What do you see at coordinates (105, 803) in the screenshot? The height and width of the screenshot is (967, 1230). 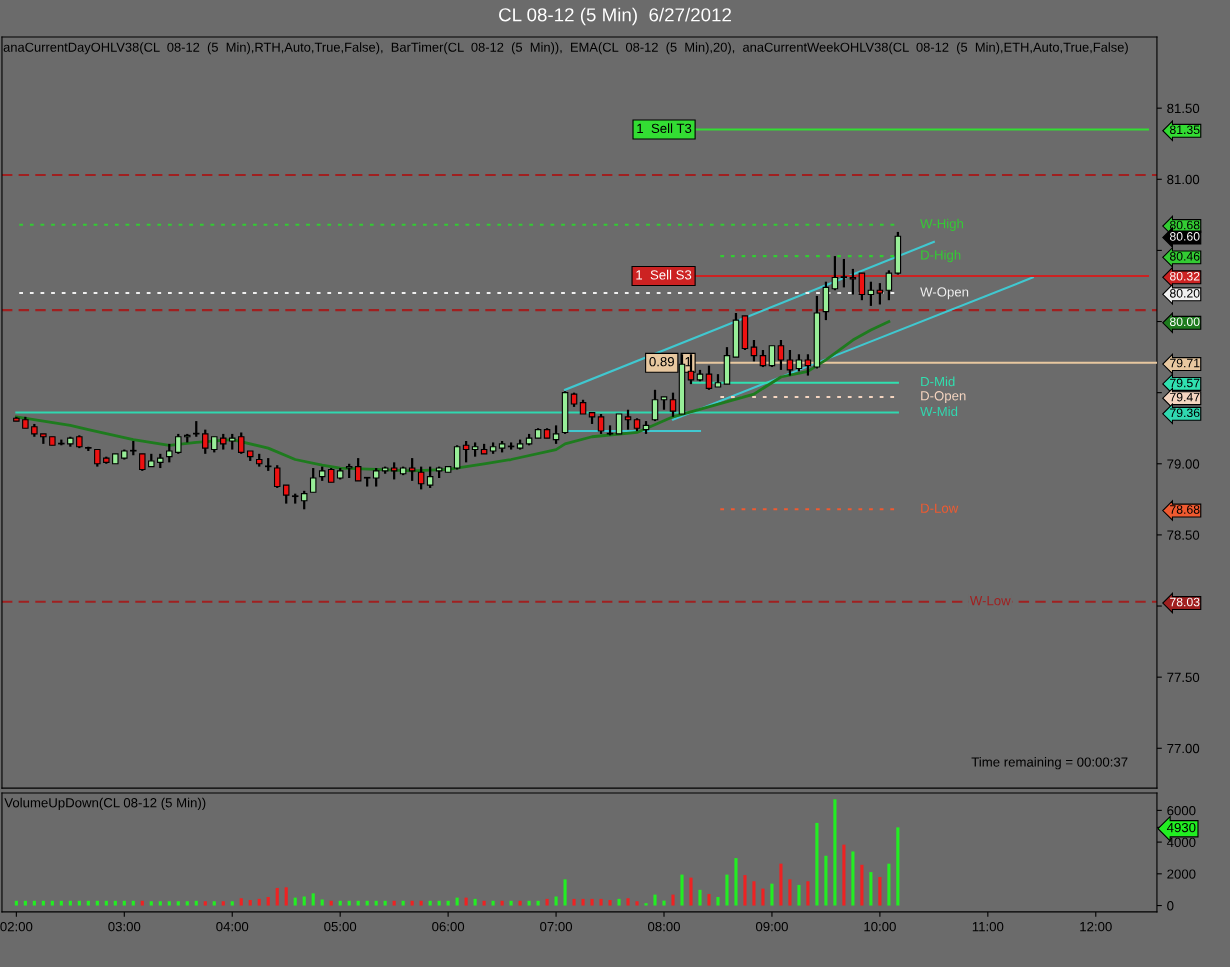 I see `chart-title: VolumeUpDown(CL 08-12 (5 Min))` at bounding box center [105, 803].